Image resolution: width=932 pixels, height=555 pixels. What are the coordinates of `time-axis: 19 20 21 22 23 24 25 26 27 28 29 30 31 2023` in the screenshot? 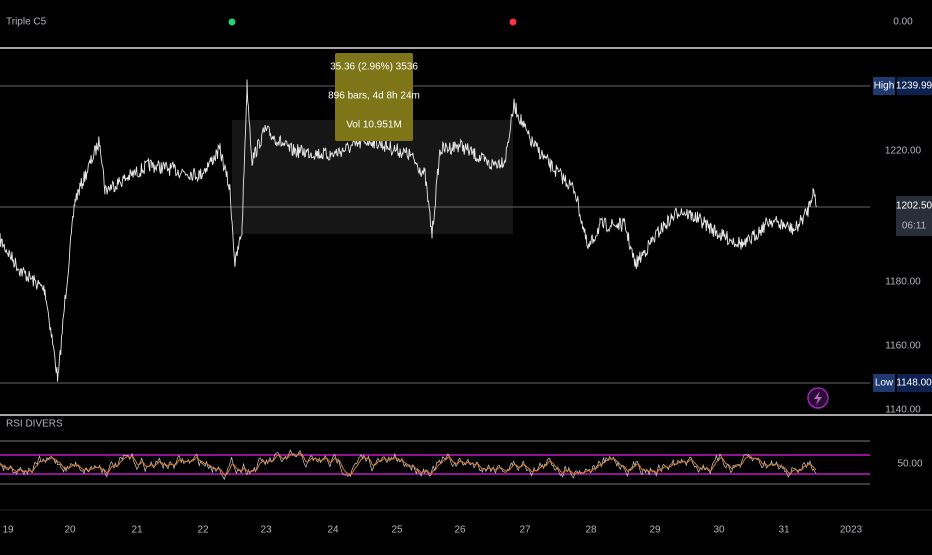 It's located at (432, 530).